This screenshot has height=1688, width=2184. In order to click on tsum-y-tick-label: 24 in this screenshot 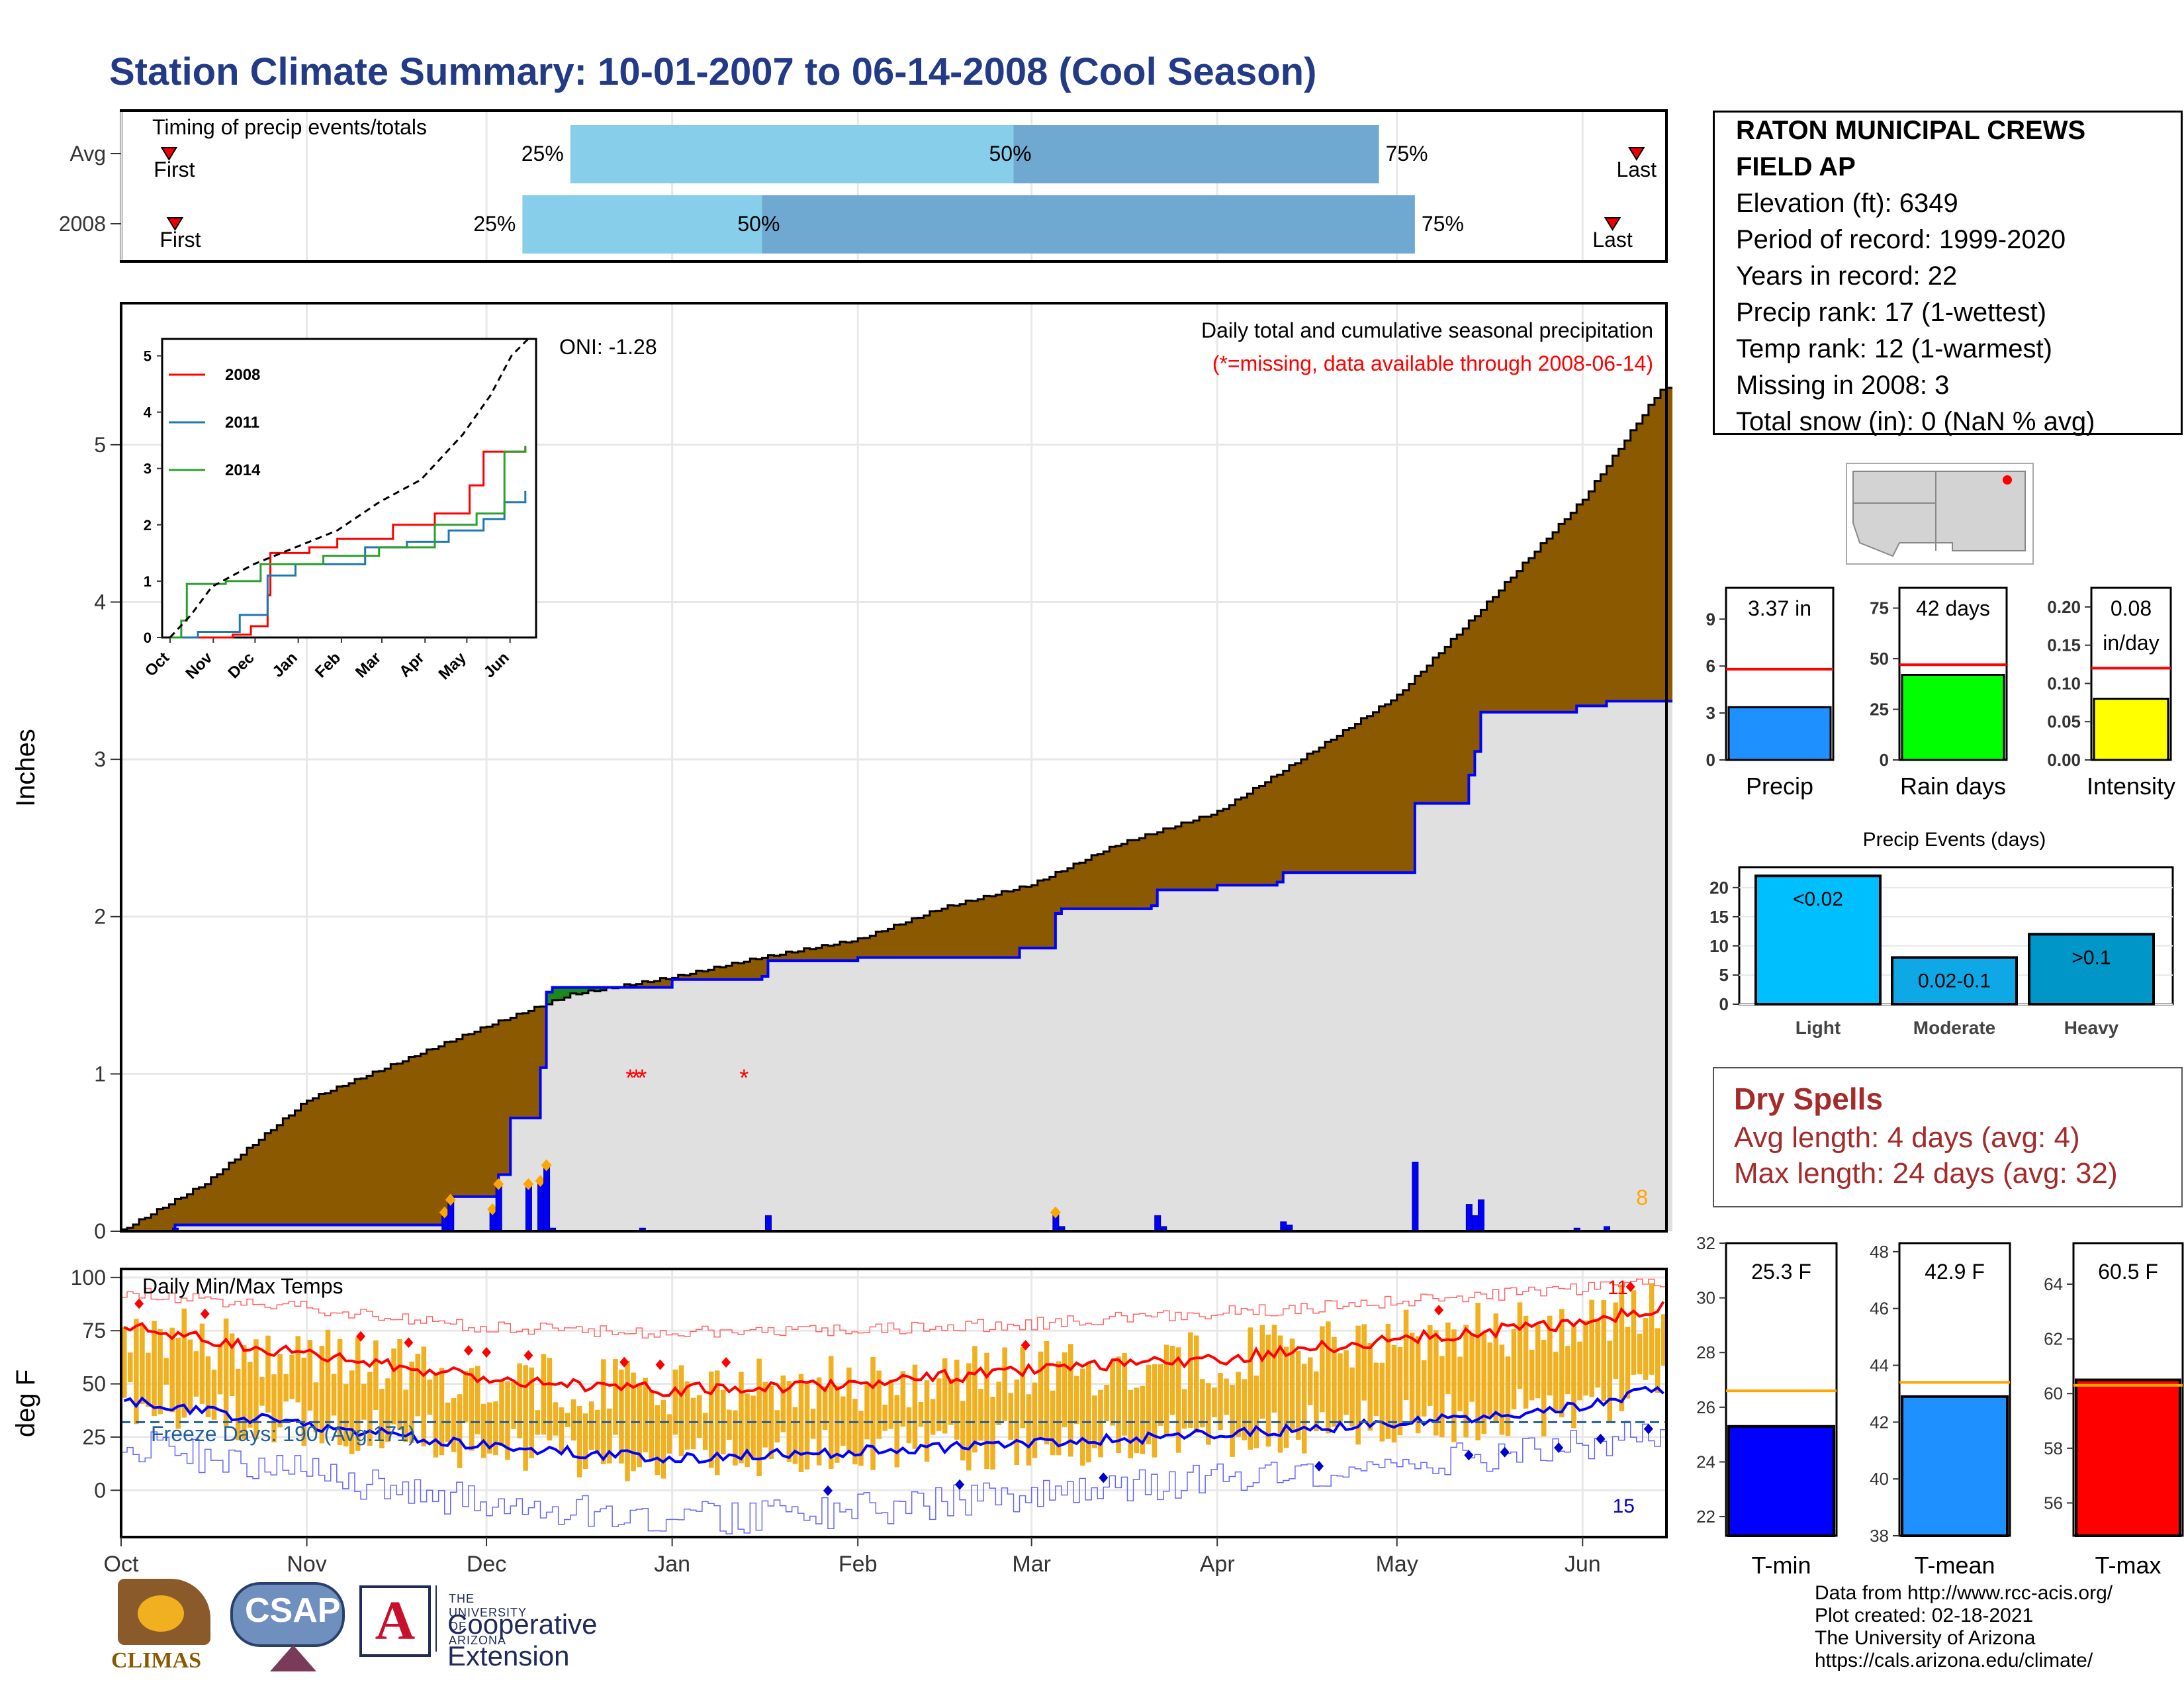, I will do `click(1706, 1462)`.